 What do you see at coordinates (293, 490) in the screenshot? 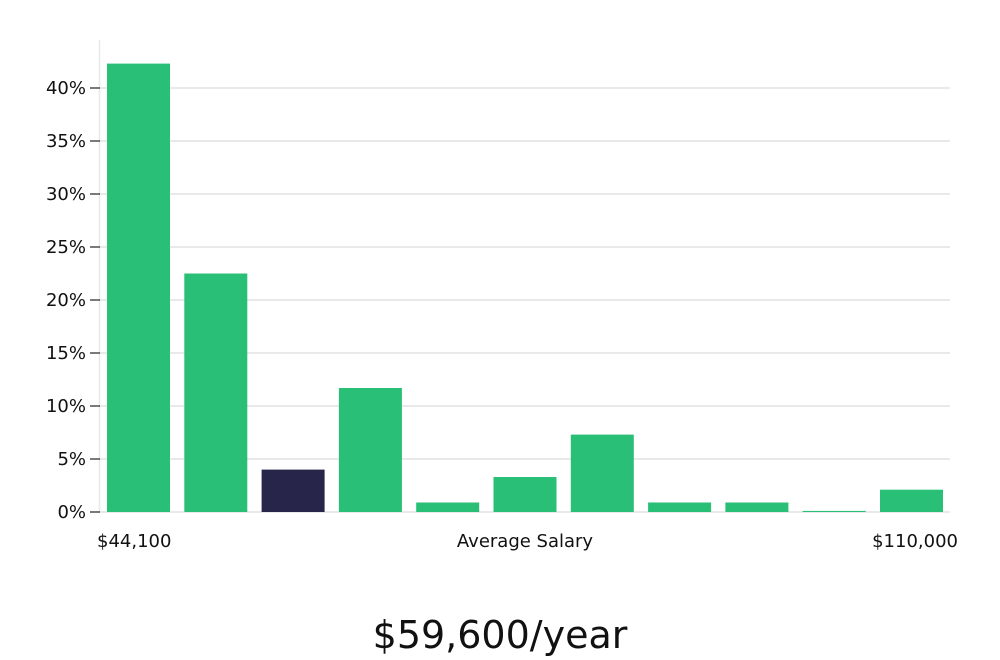
I see `bar-highlighted` at bounding box center [293, 490].